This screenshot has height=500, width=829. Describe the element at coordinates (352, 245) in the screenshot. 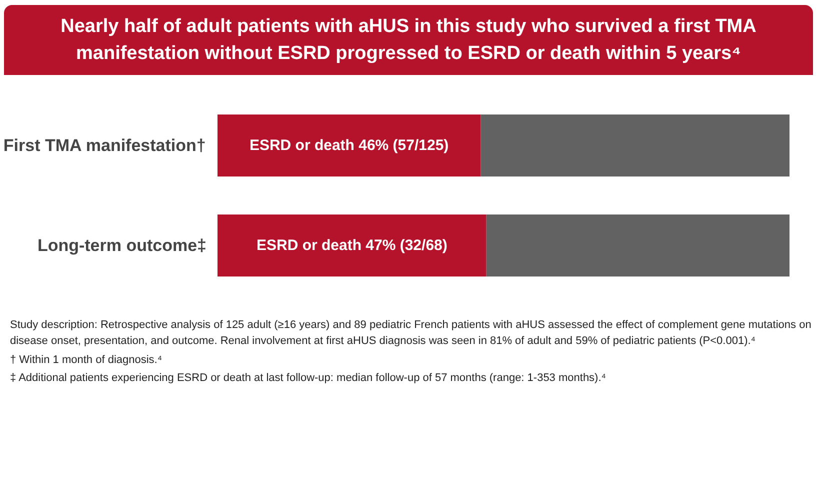

I see `data-label: ESRD or death 47% (32/68)` at that location.